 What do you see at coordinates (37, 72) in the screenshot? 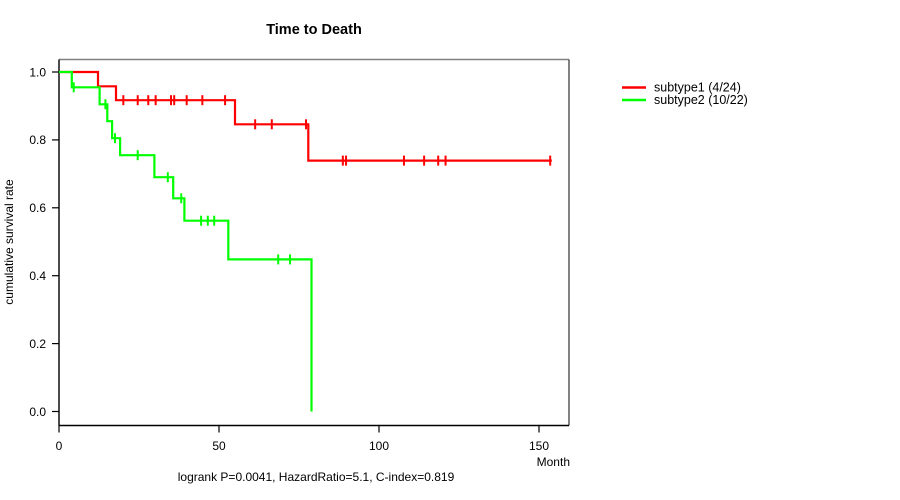
I see `y-tick-label: 1.0` at bounding box center [37, 72].